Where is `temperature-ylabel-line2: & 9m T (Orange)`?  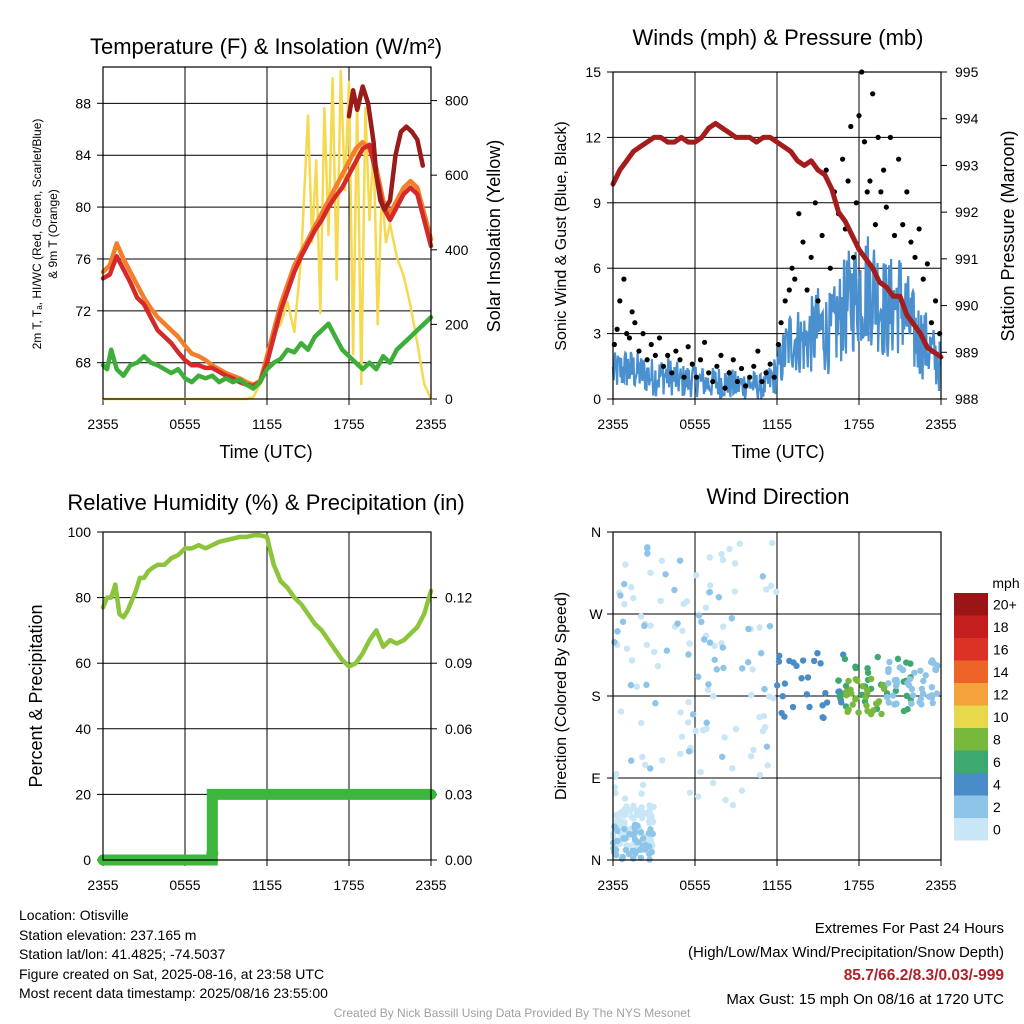
temperature-ylabel-line2: & 9m T (Orange) is located at coordinates (53, 234).